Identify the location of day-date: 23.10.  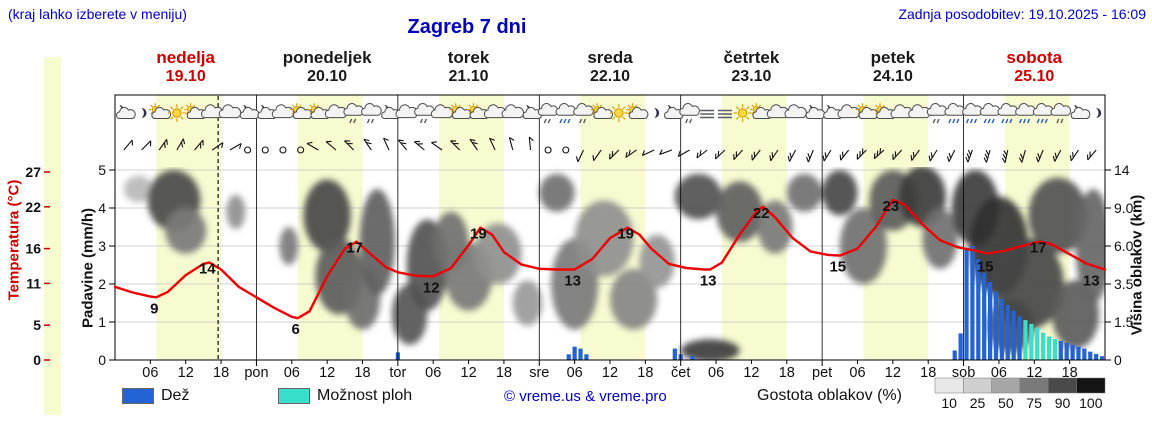
(751, 76).